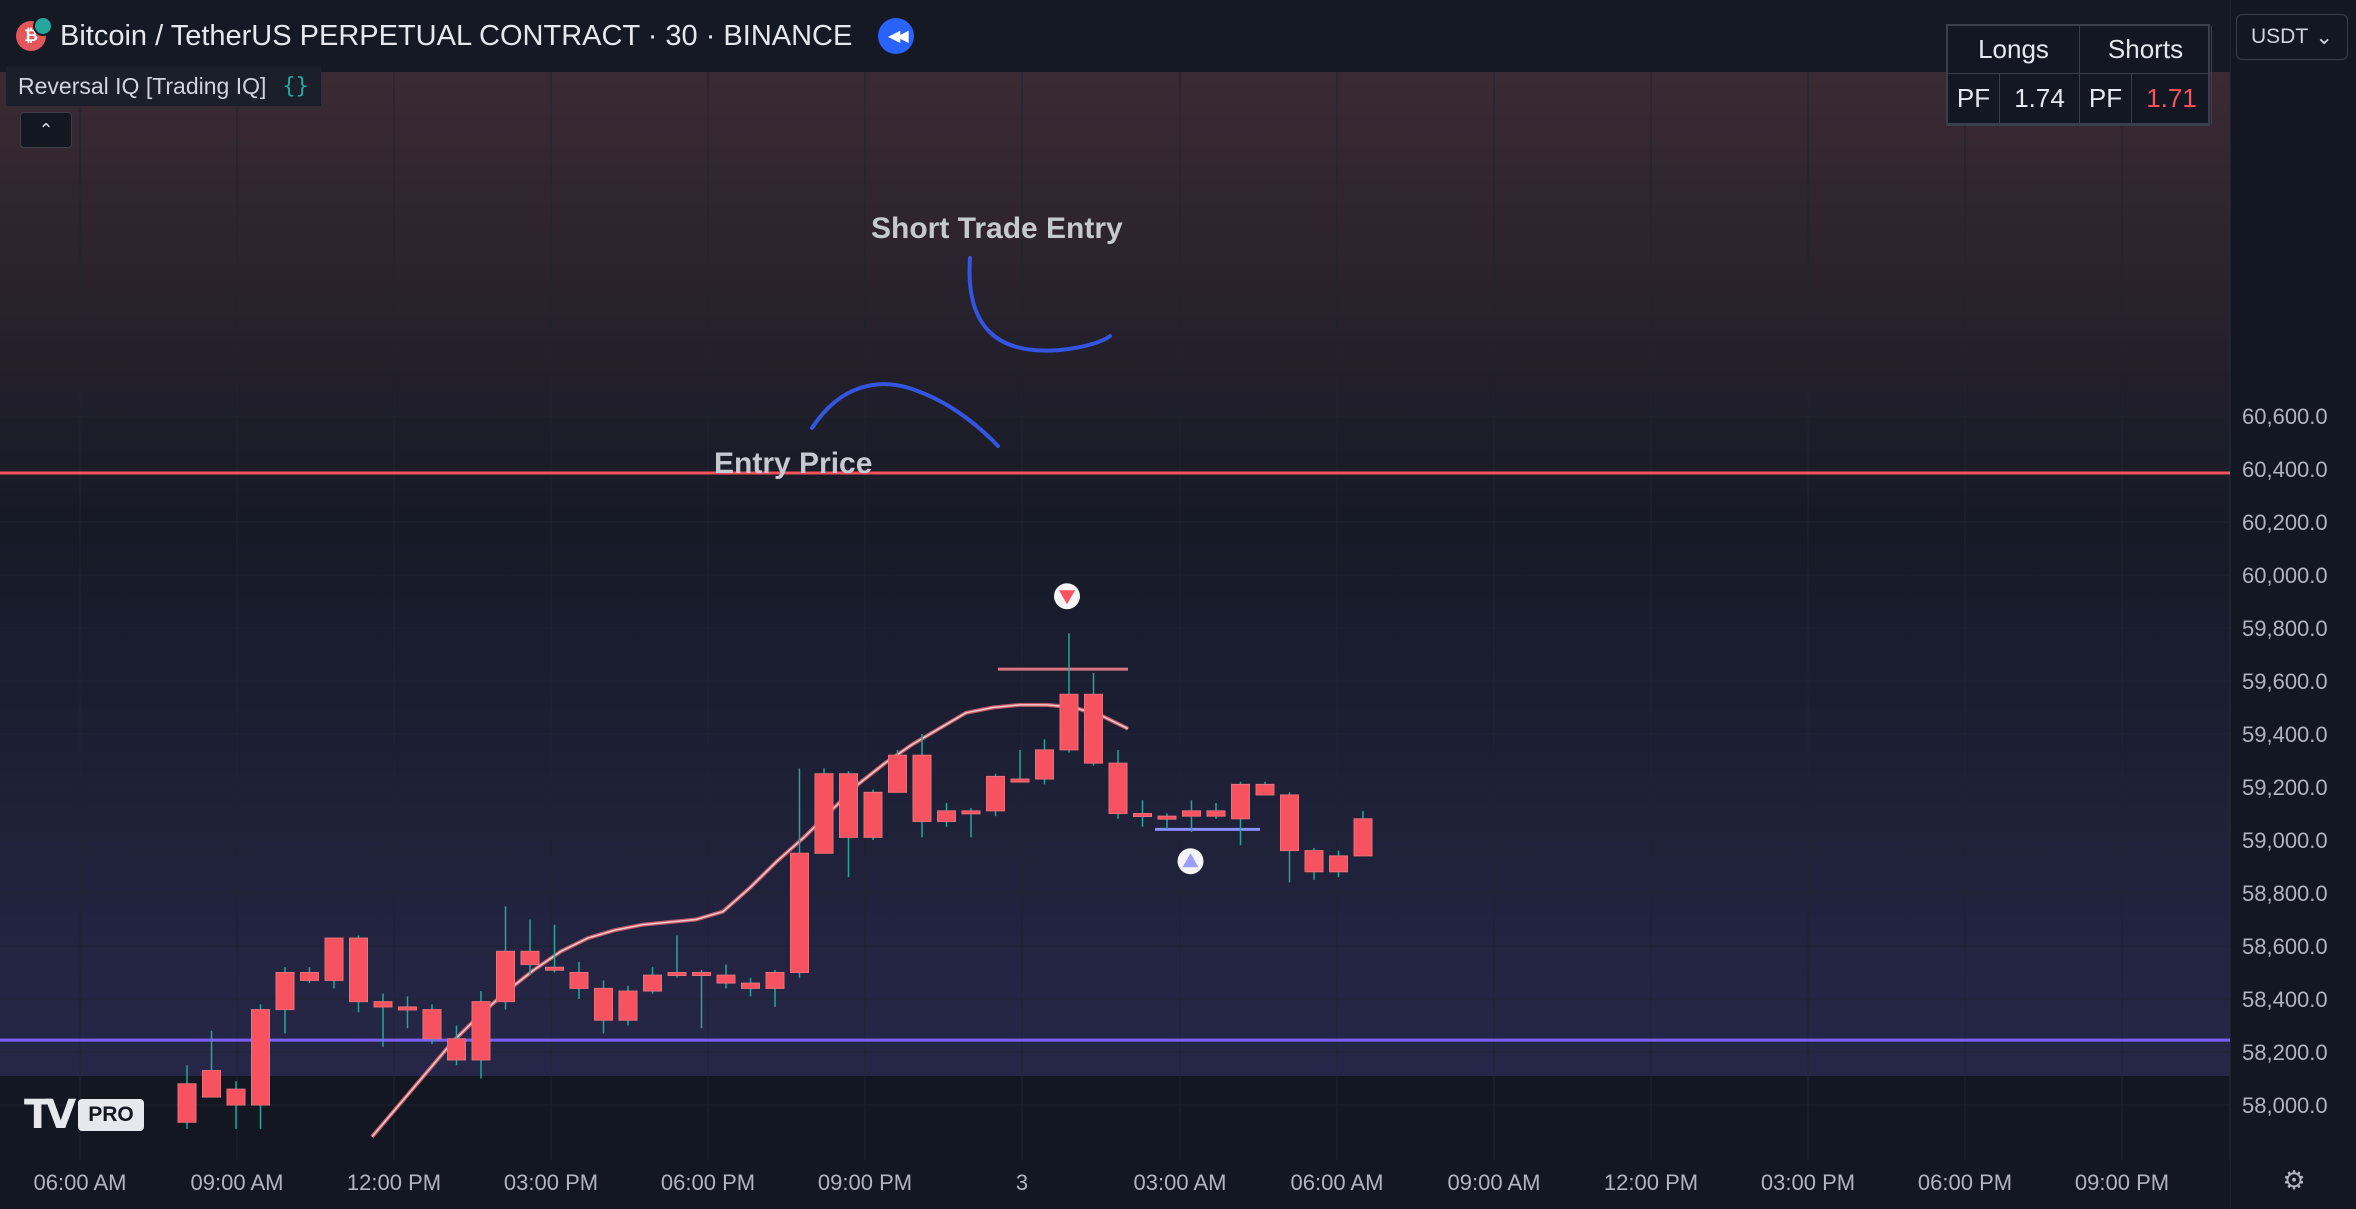 Image resolution: width=2356 pixels, height=1209 pixels. What do you see at coordinates (1974, 99) in the screenshot?
I see `longs-pf-label: PF` at bounding box center [1974, 99].